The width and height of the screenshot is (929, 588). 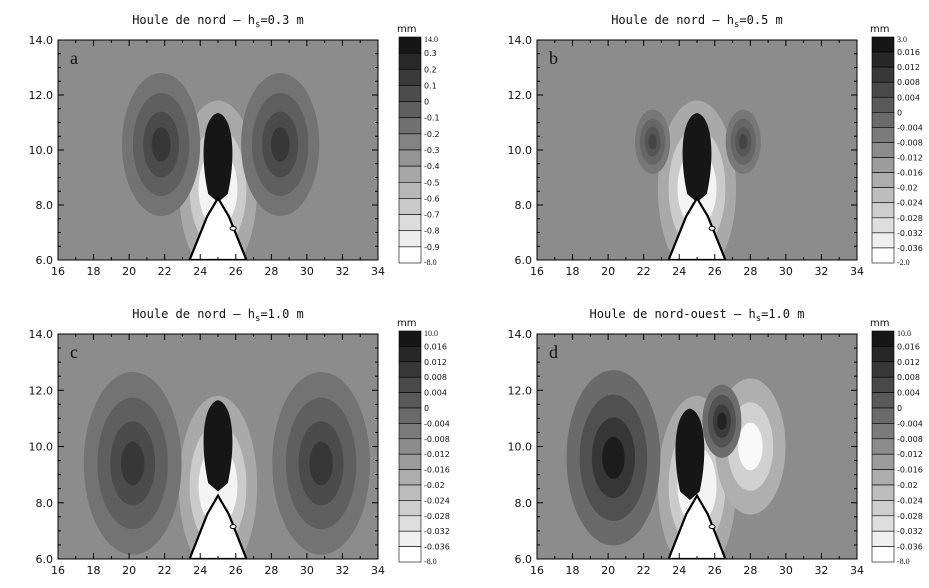 I want to click on panel-letter: a, so click(x=74, y=58).